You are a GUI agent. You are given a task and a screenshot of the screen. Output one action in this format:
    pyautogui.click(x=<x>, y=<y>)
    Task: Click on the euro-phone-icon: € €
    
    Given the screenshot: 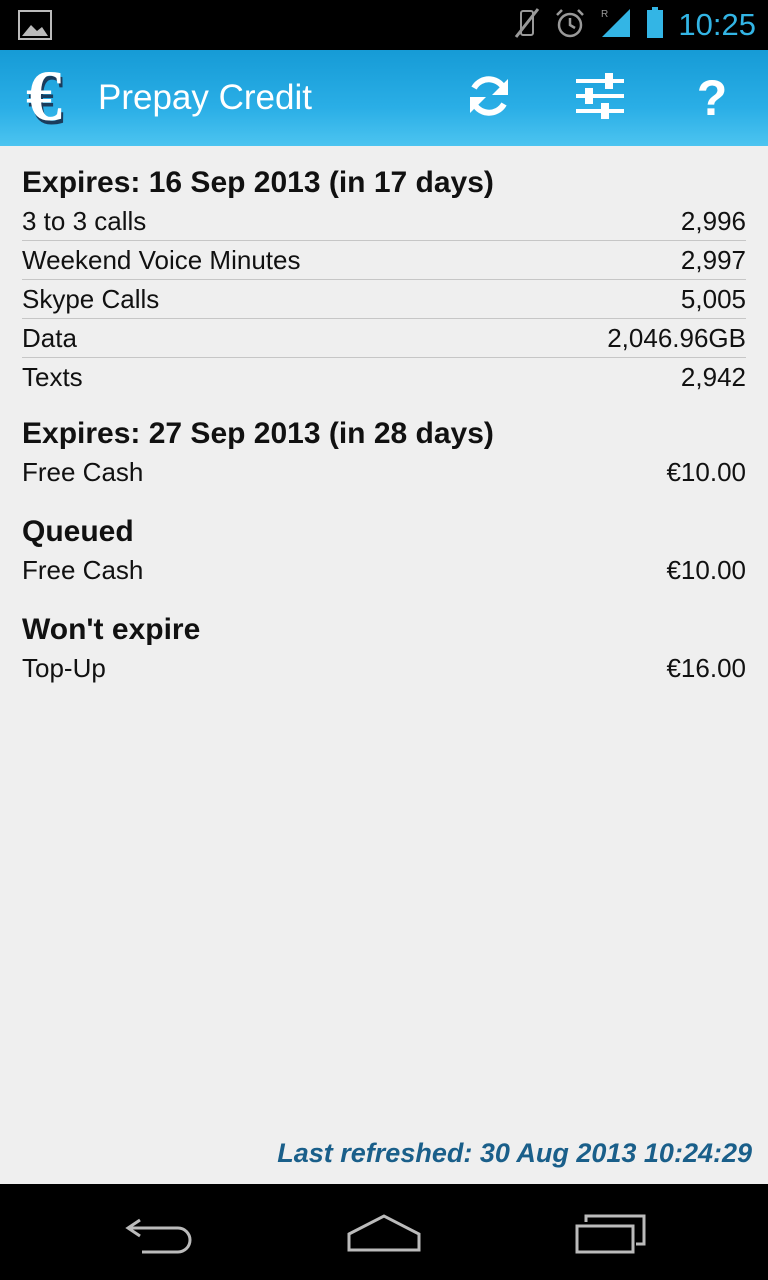 What is the action you would take?
    pyautogui.click(x=55, y=98)
    